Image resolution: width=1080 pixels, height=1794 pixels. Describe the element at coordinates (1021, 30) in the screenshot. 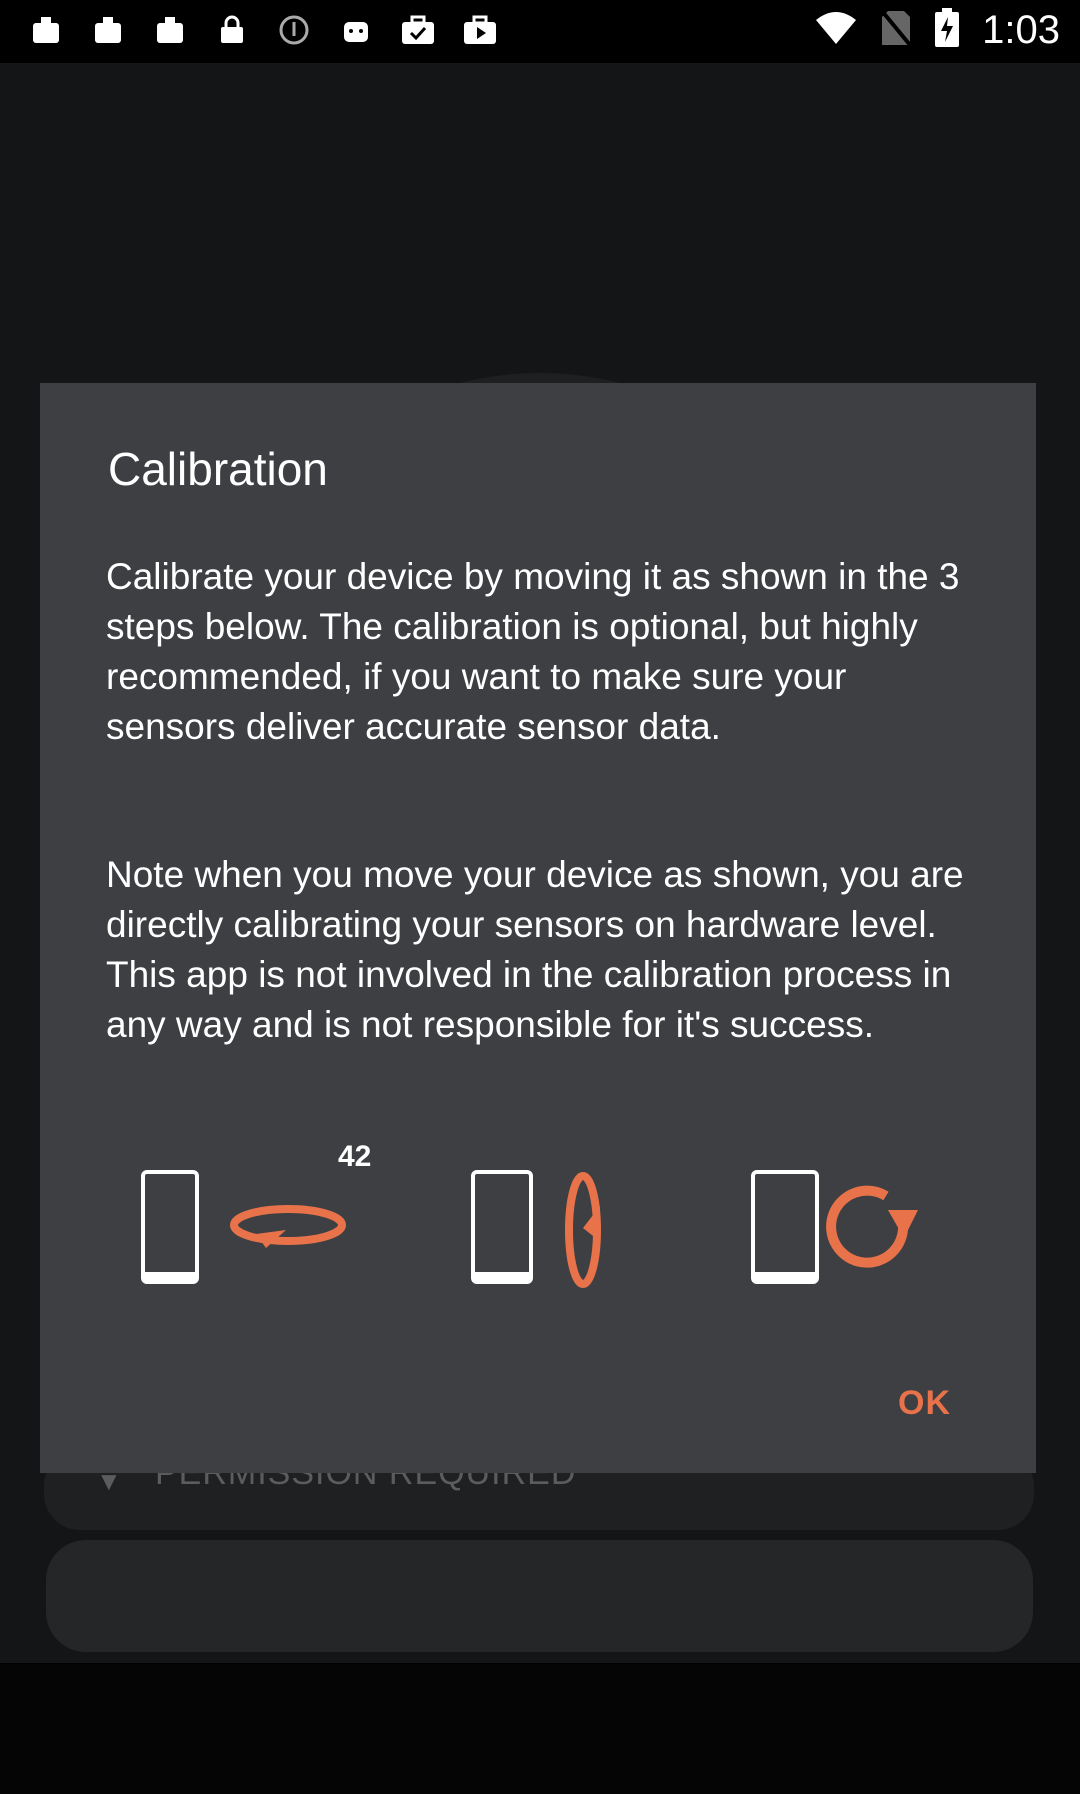

I see `clock: 1:03` at that location.